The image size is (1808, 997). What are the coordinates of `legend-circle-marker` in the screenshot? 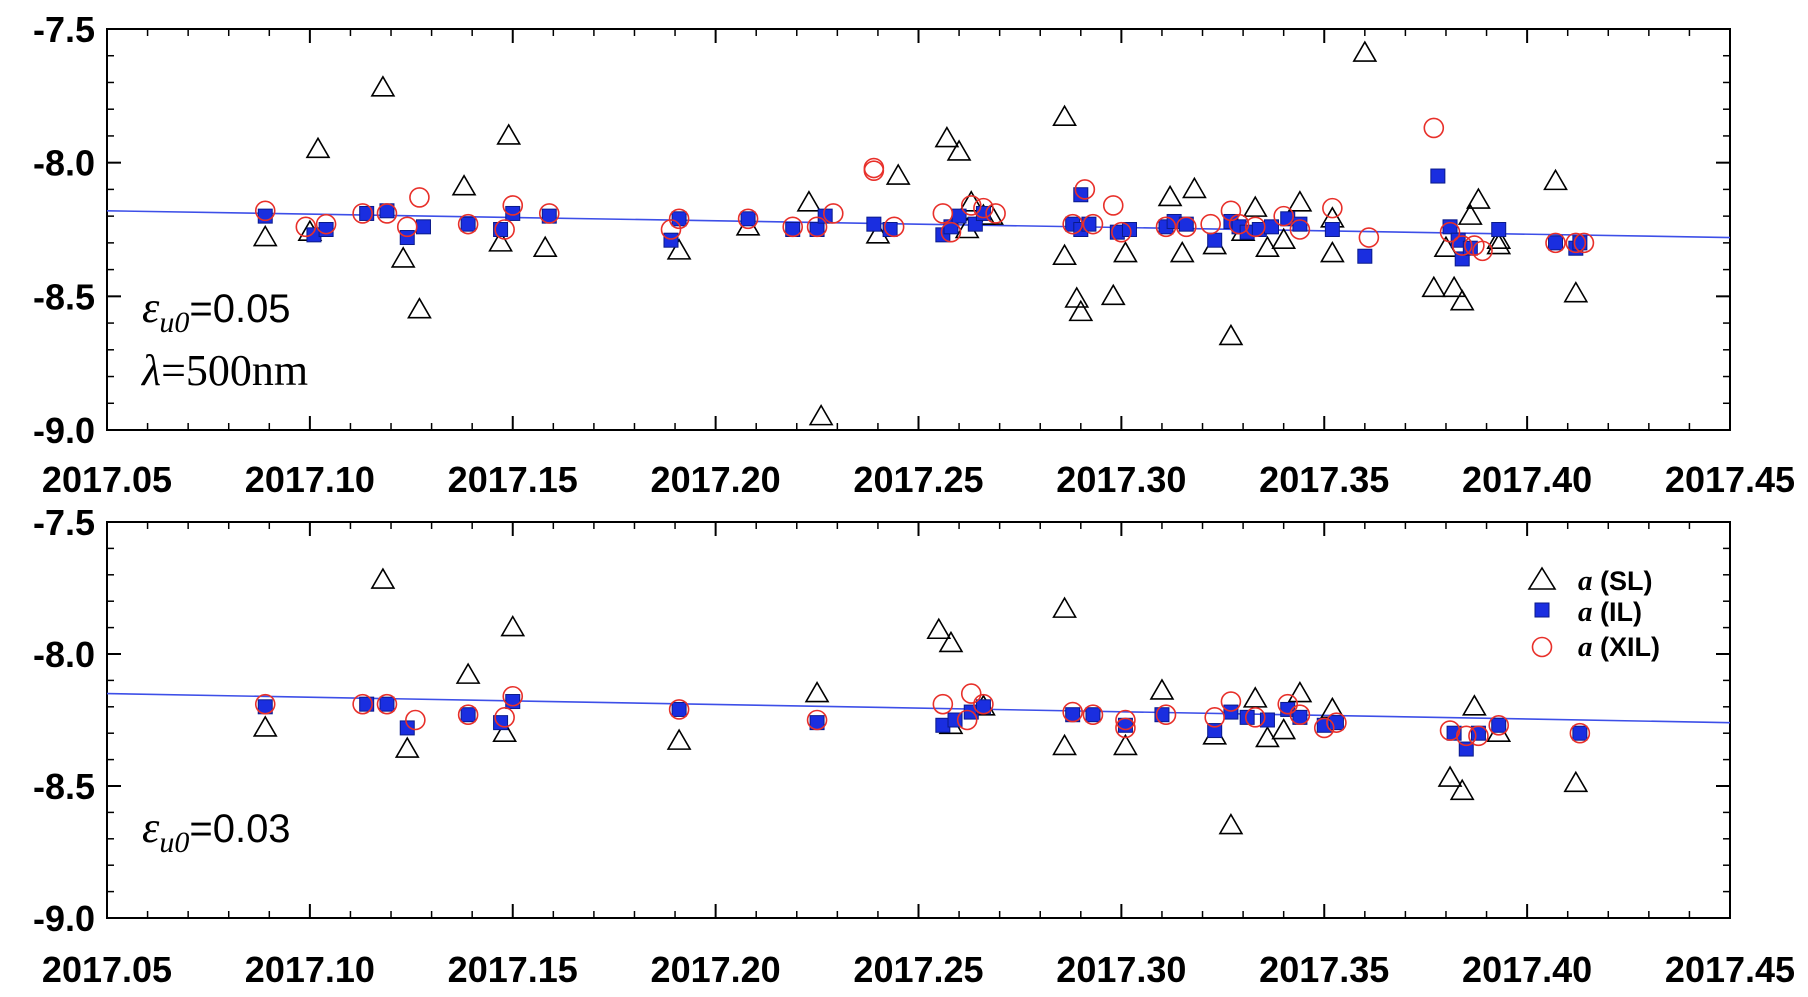 It's located at (1542, 647).